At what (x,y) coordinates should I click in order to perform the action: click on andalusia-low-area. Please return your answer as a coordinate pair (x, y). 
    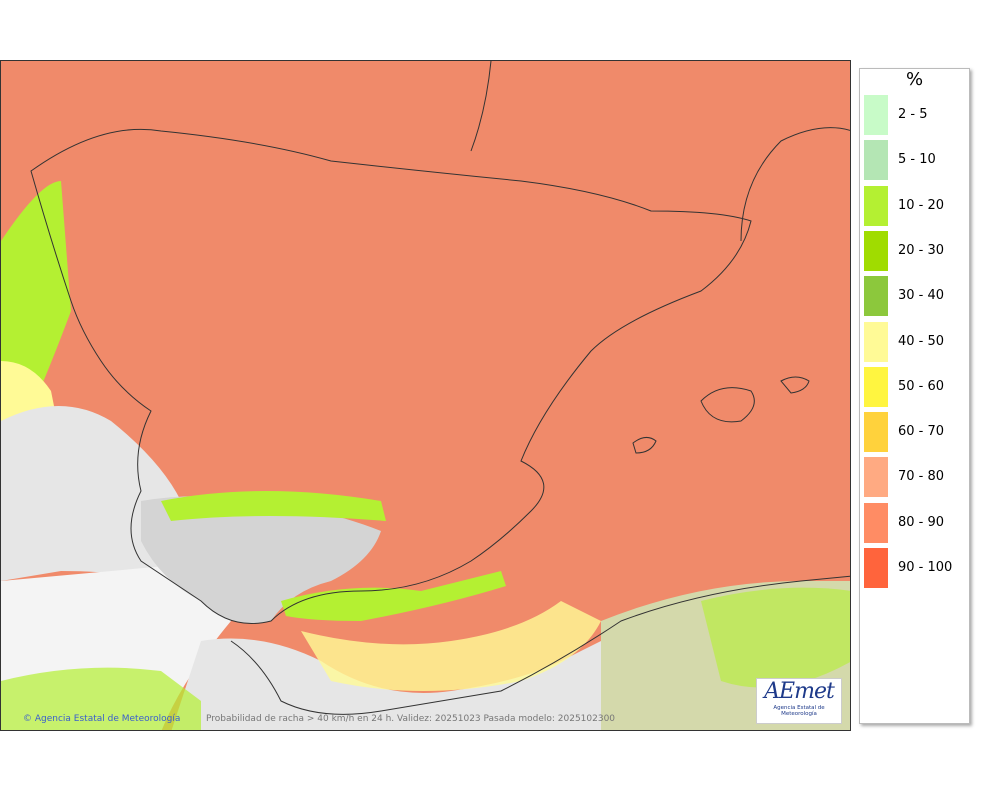
    Looking at the image, I should click on (261, 560).